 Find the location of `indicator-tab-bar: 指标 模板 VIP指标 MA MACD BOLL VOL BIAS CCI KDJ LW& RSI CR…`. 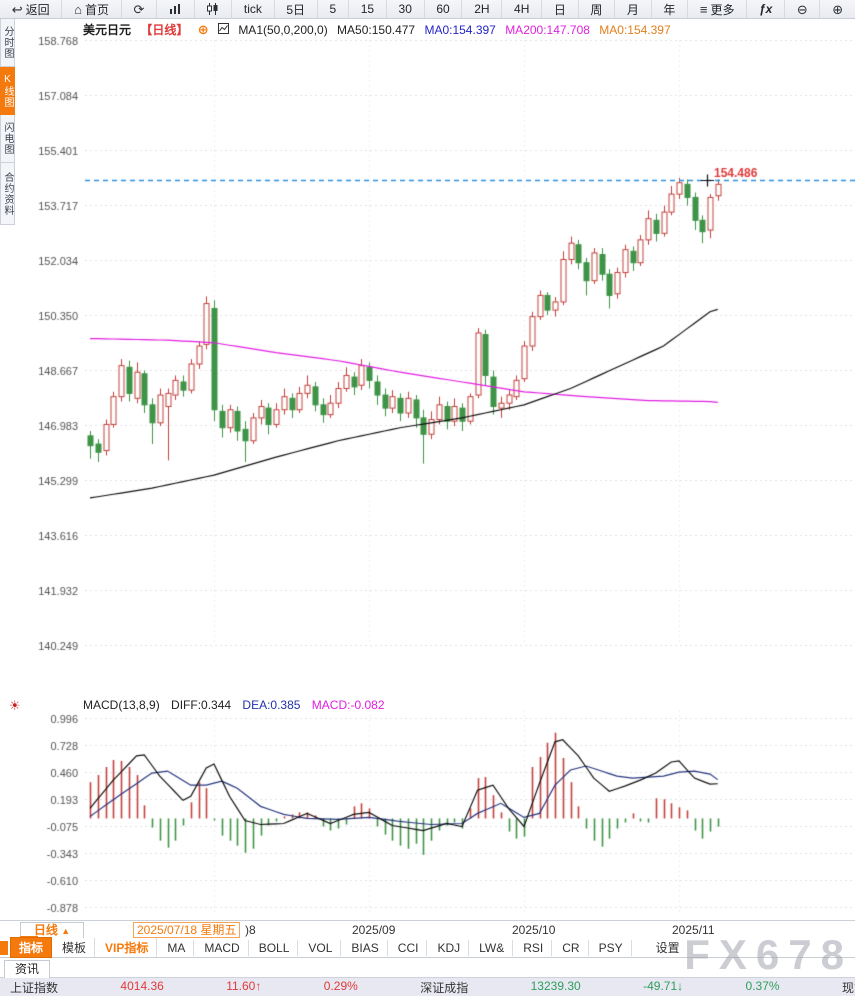

indicator-tab-bar: 指标 模板 VIP指标 MA MACD BOLL VOL BIAS CCI KDJ LW& RSI CR… is located at coordinates (427, 947).